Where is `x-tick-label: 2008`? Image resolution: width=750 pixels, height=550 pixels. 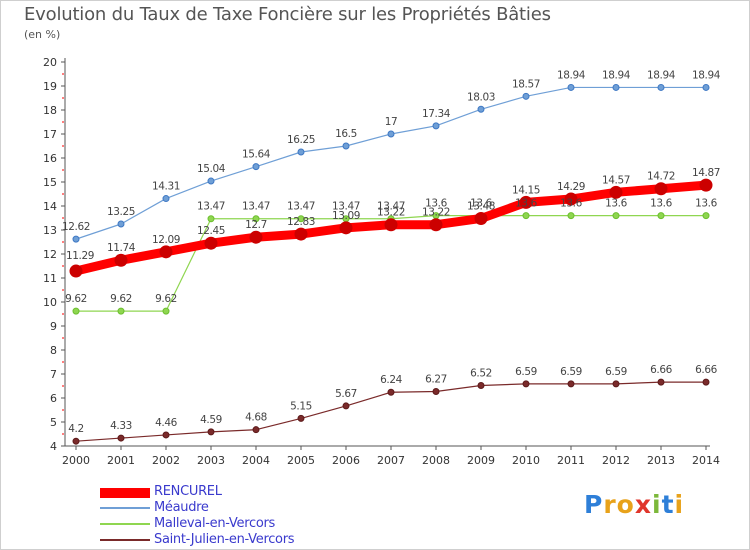
x-tick-label: 2008 is located at coordinates (436, 460).